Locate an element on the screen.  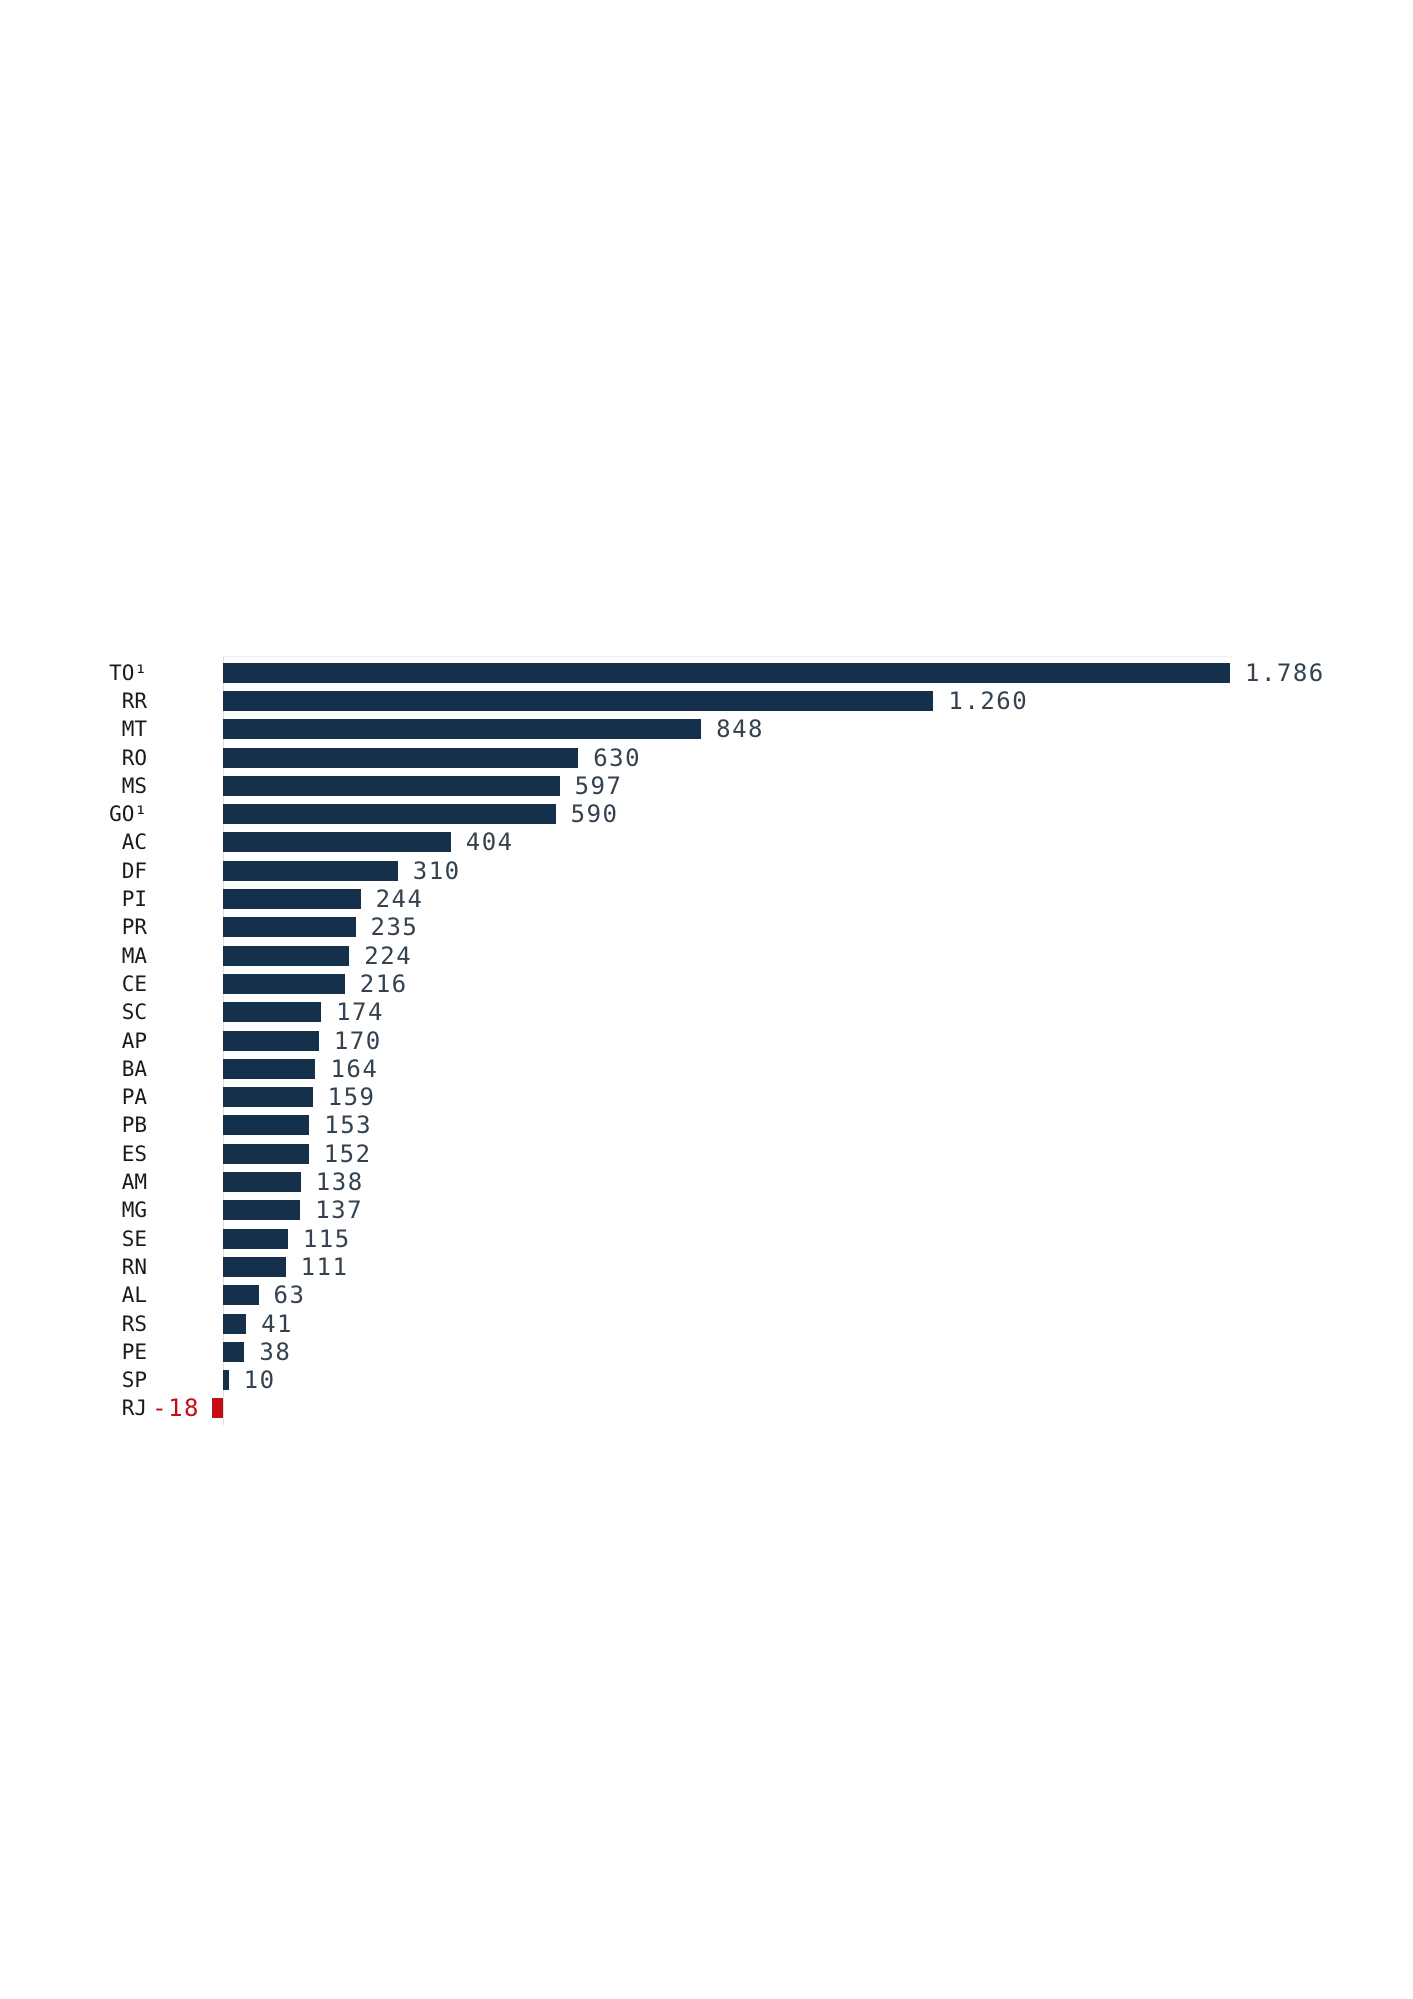
category-label: GO¹ is located at coordinates (128, 814).